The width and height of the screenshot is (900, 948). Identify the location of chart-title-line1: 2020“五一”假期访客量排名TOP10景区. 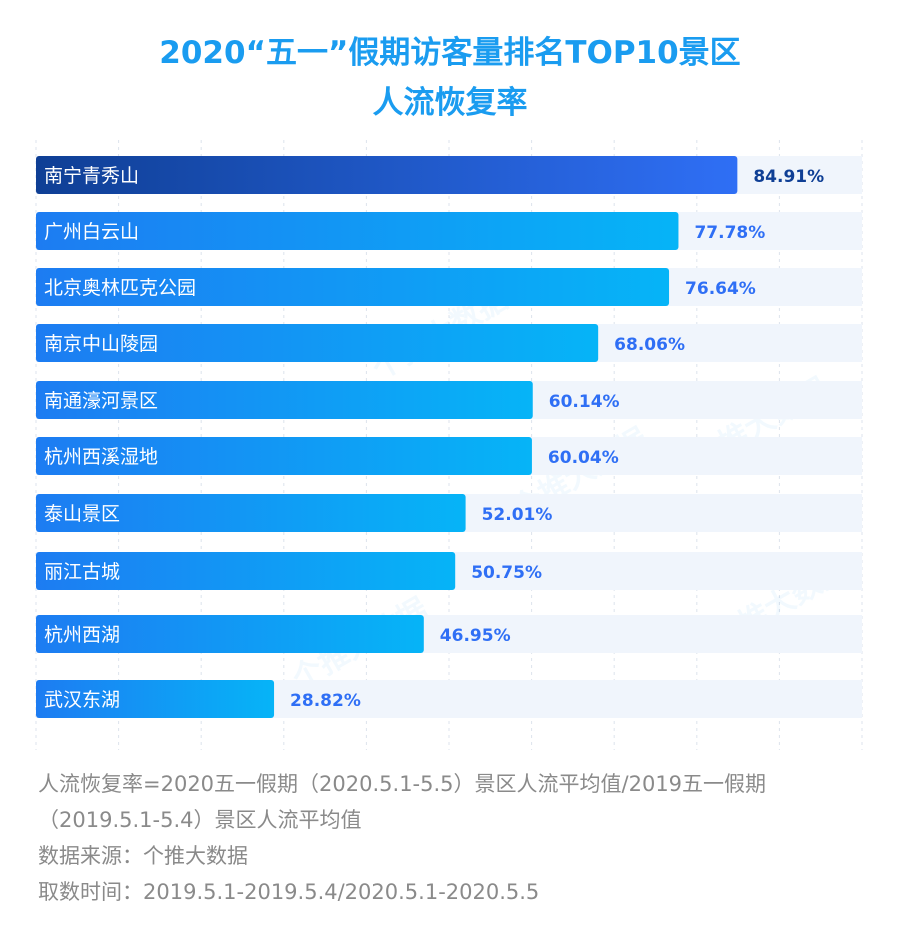
(450, 53).